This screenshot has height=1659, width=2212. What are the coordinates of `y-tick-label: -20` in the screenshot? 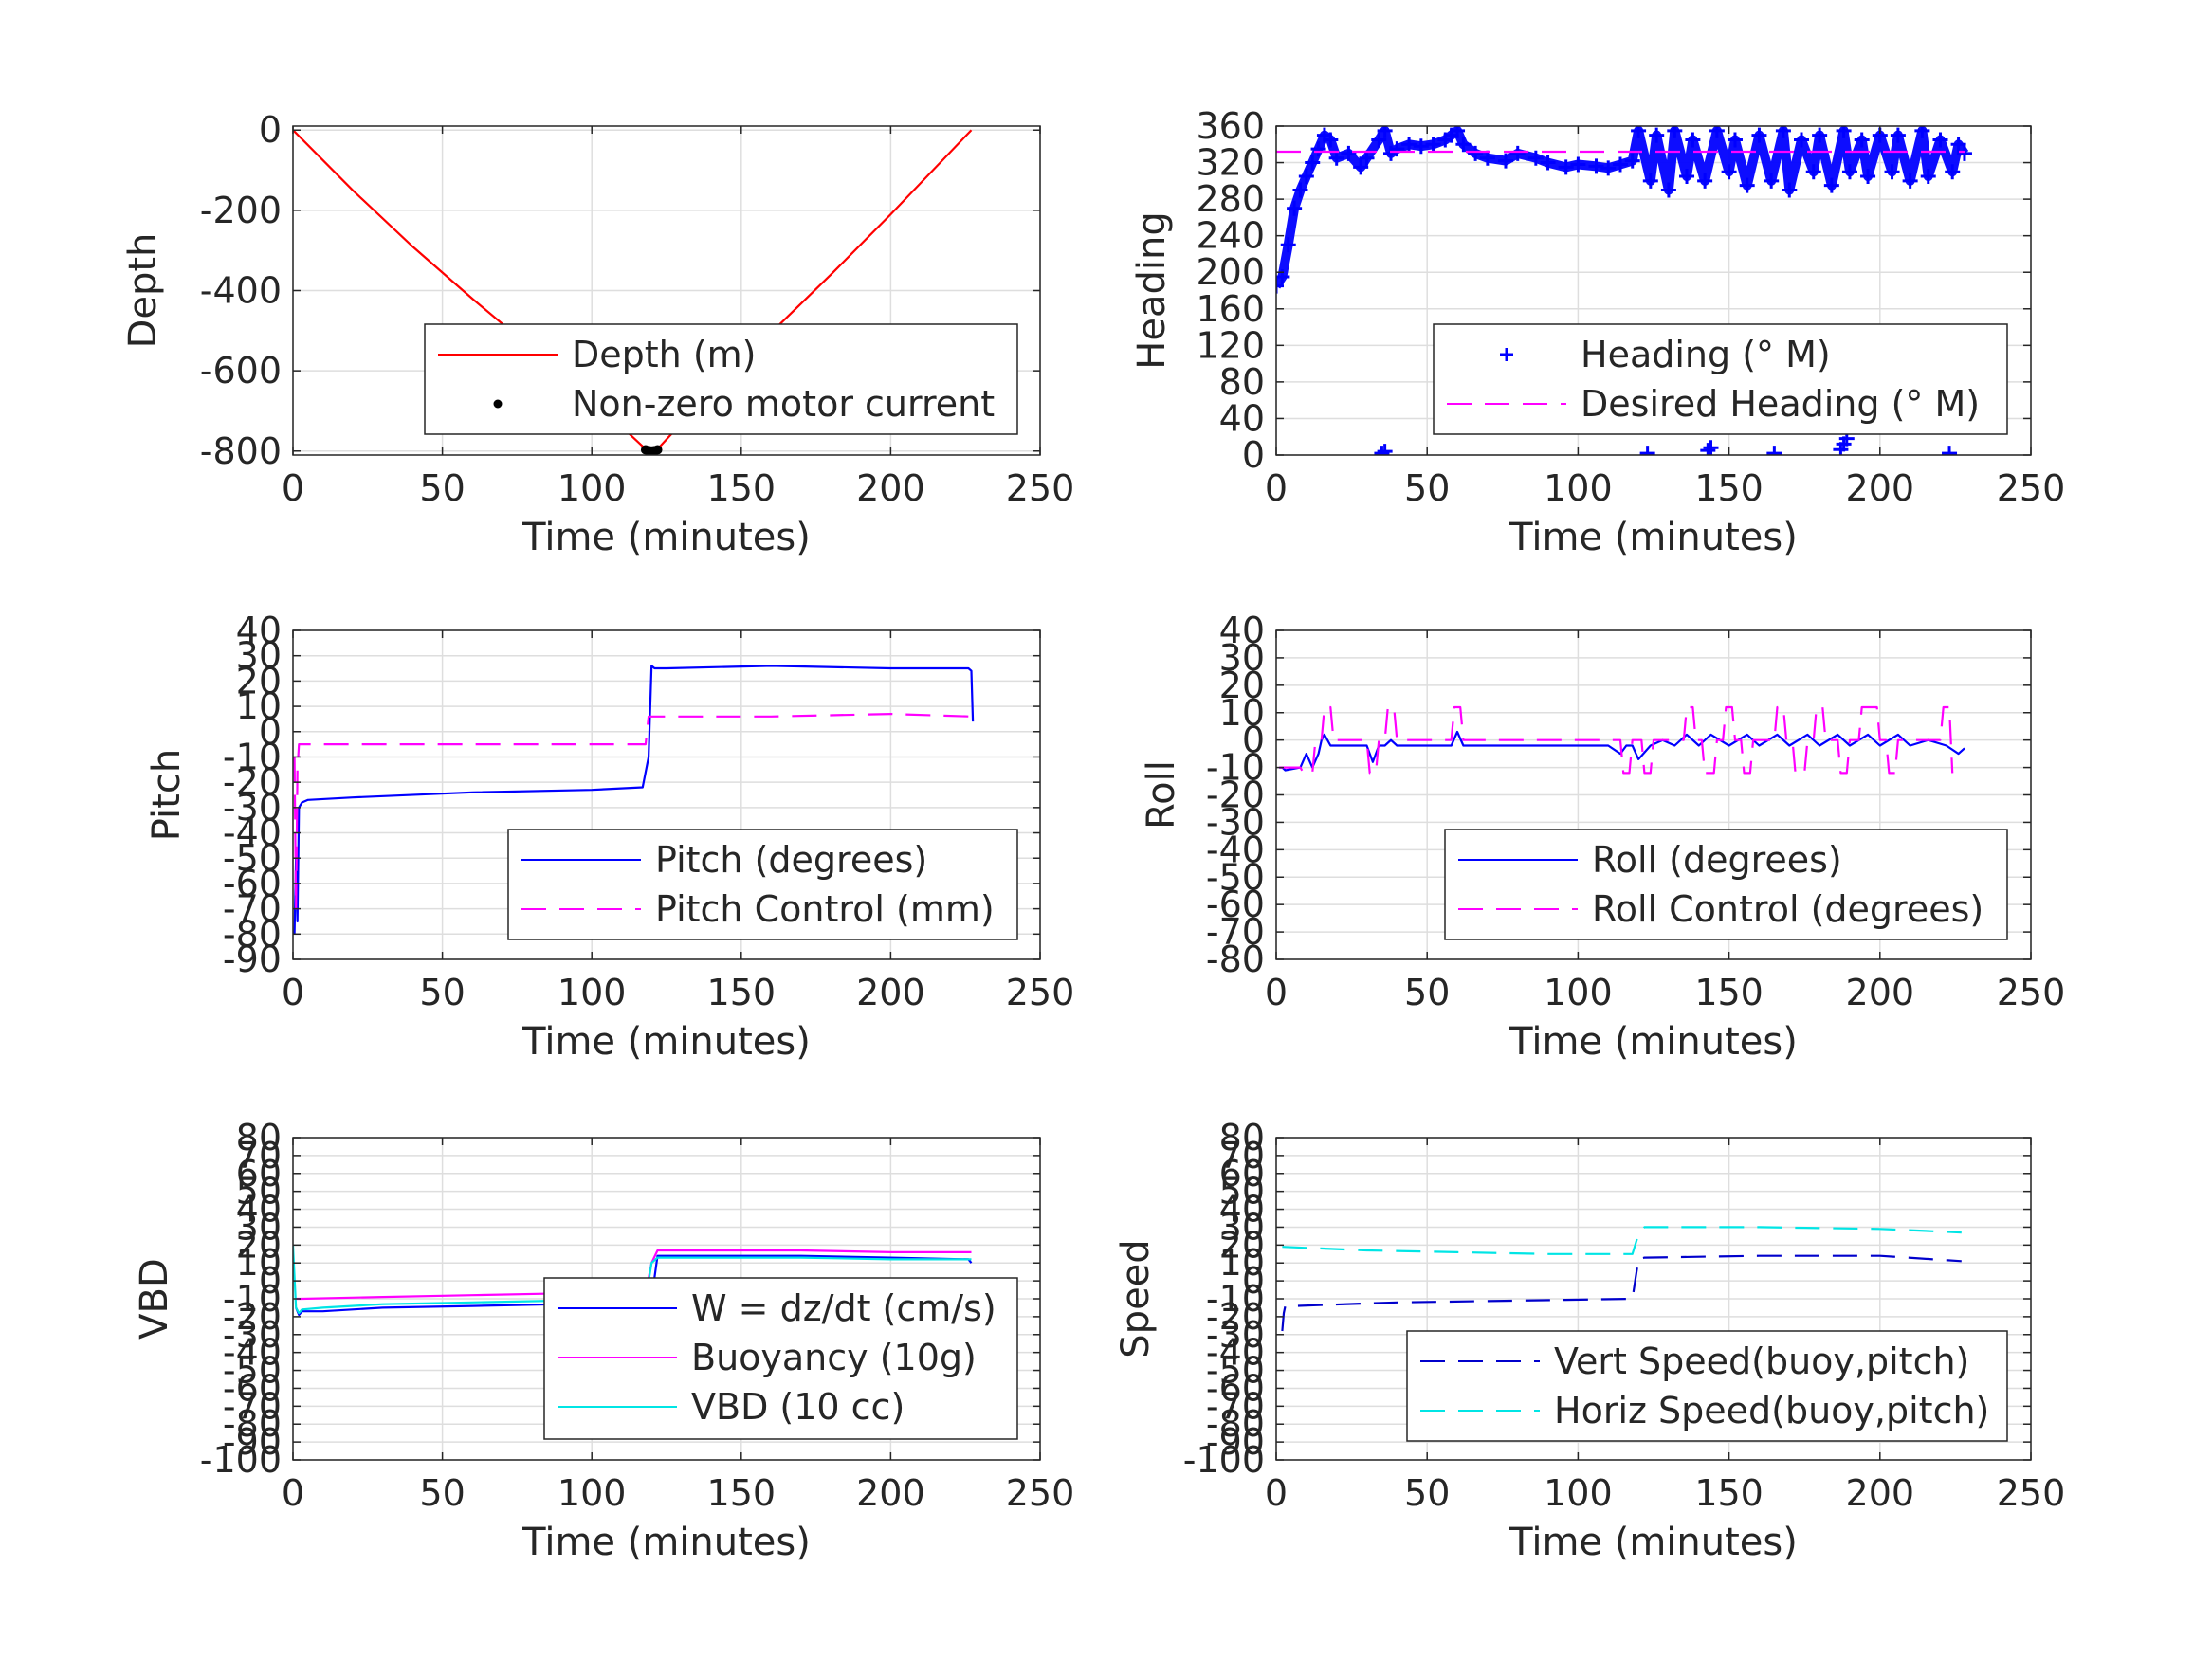 It's located at (252, 782).